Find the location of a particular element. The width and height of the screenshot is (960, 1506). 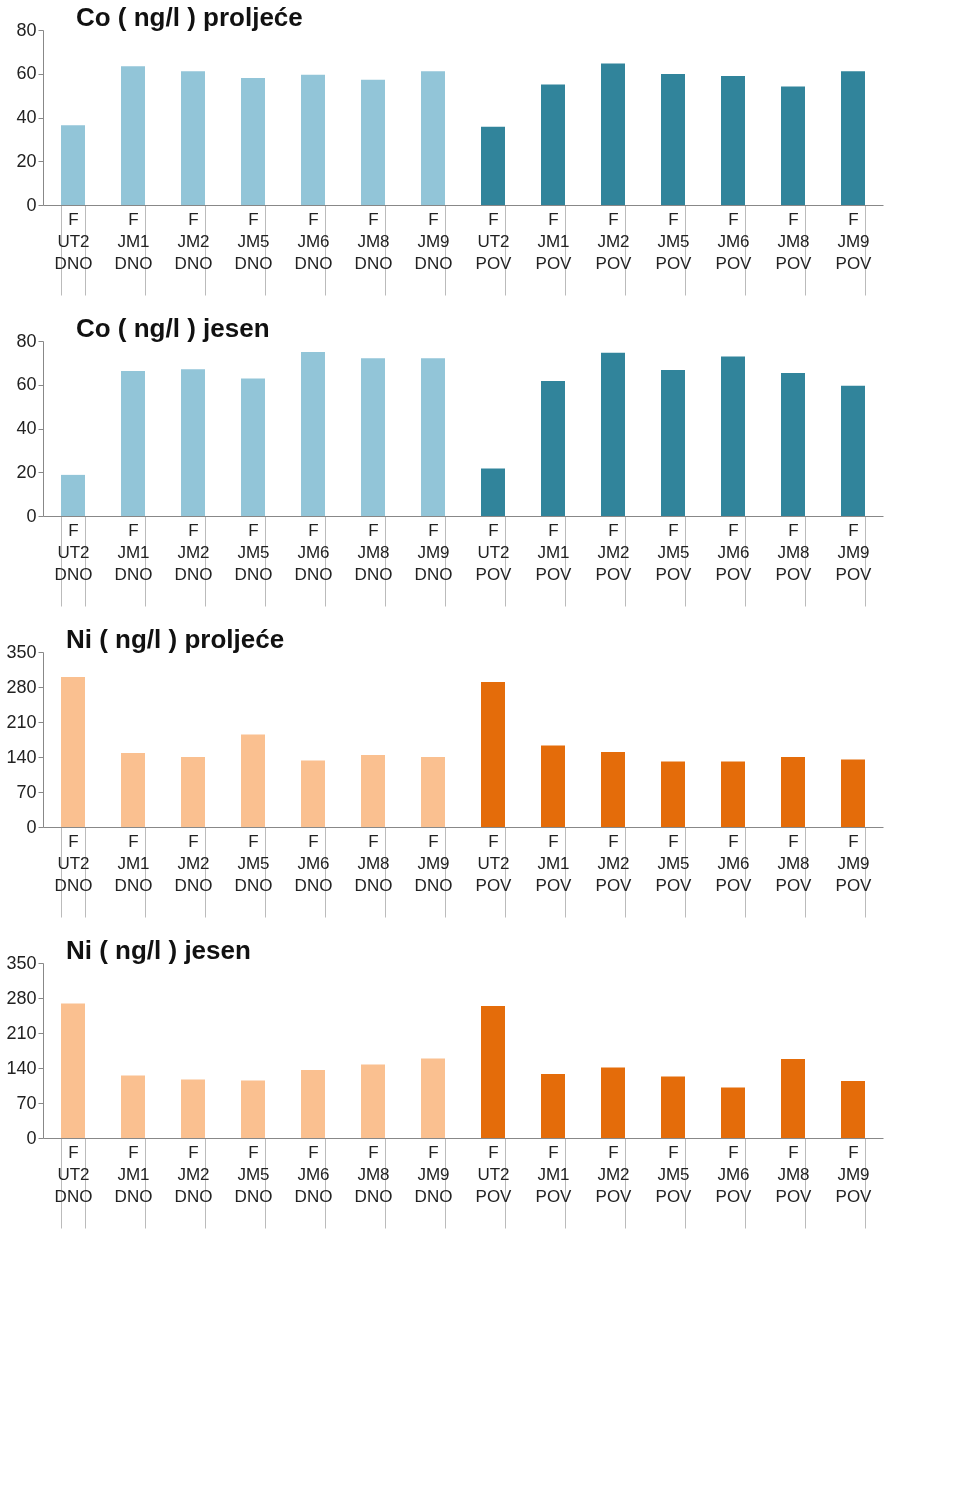

x-tick-label: F JM8 POV is located at coordinates (794, 863).